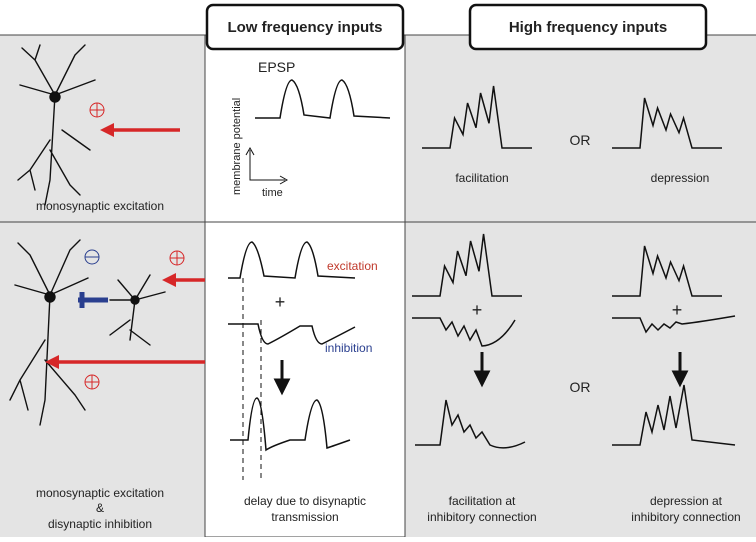  I want to click on axes, so click(267, 165).